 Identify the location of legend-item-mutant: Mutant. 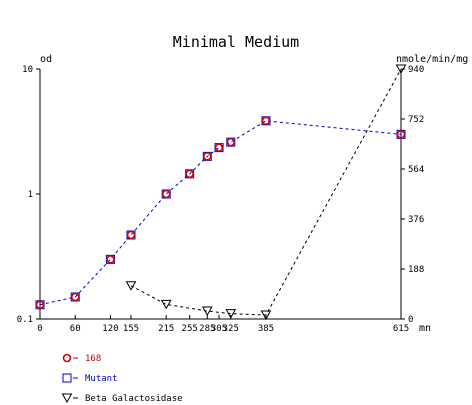
(90, 378).